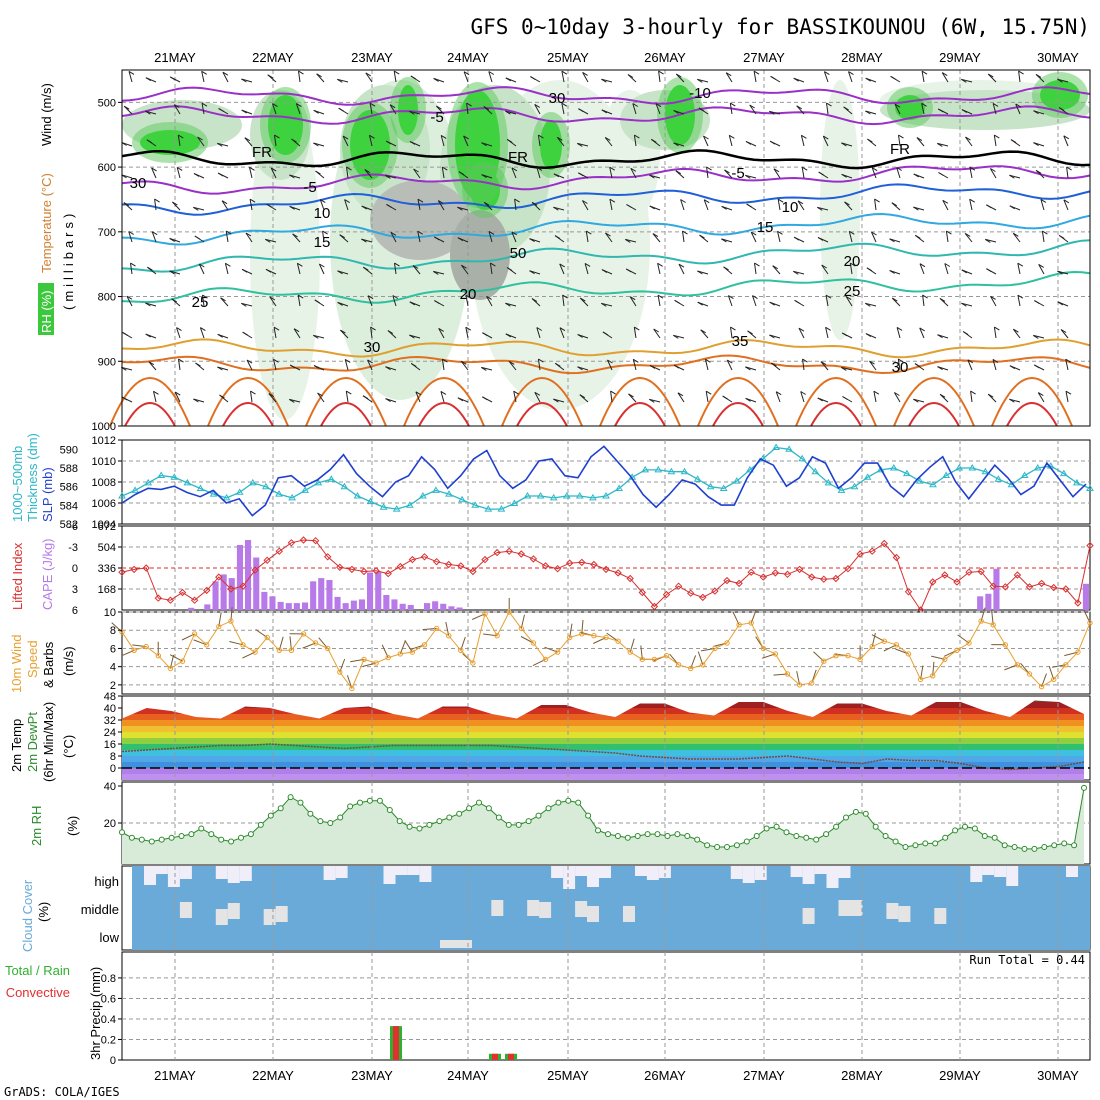 The height and width of the screenshot is (1100, 1100). I want to click on cloud-high-cell, so click(245, 873).